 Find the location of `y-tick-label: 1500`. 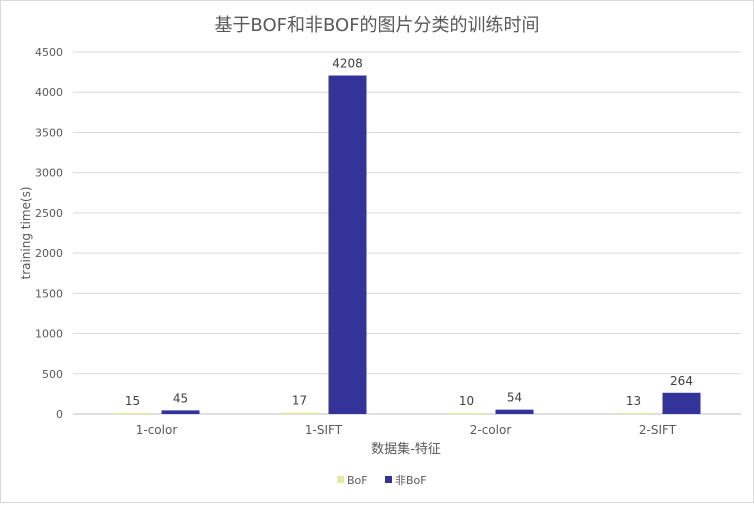

y-tick-label: 1500 is located at coordinates (49, 293).